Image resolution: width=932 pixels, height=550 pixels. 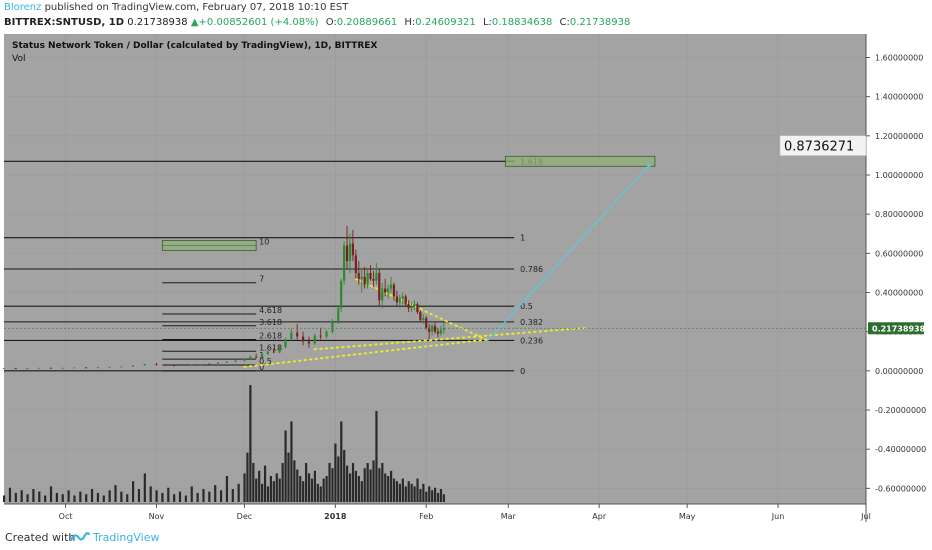 I want to click on ext-level-label: 10, so click(x=264, y=242).